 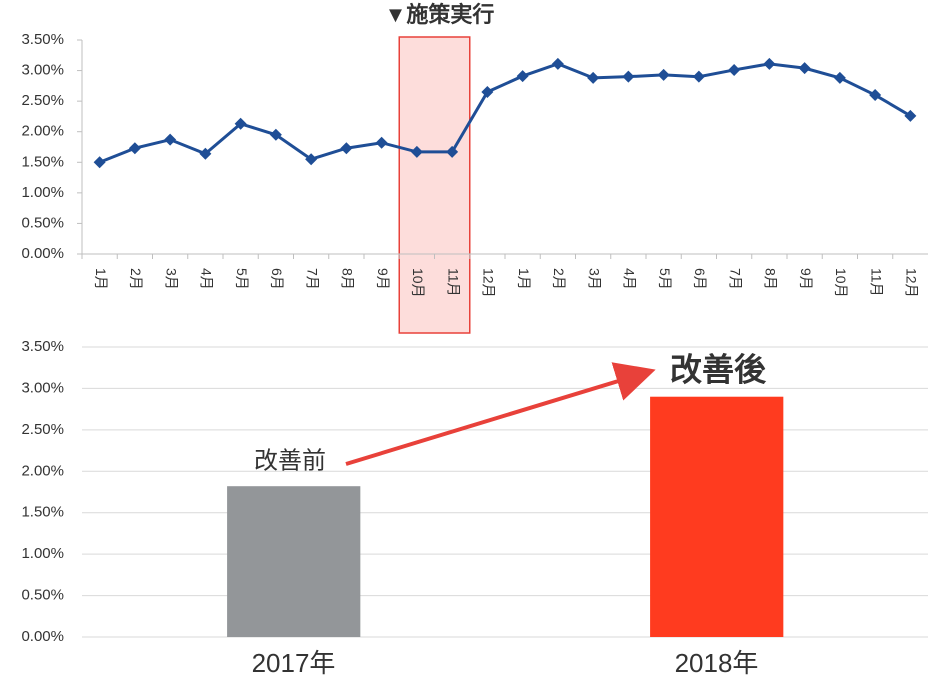 I want to click on annotation: ▼施策実行, so click(x=440, y=14).